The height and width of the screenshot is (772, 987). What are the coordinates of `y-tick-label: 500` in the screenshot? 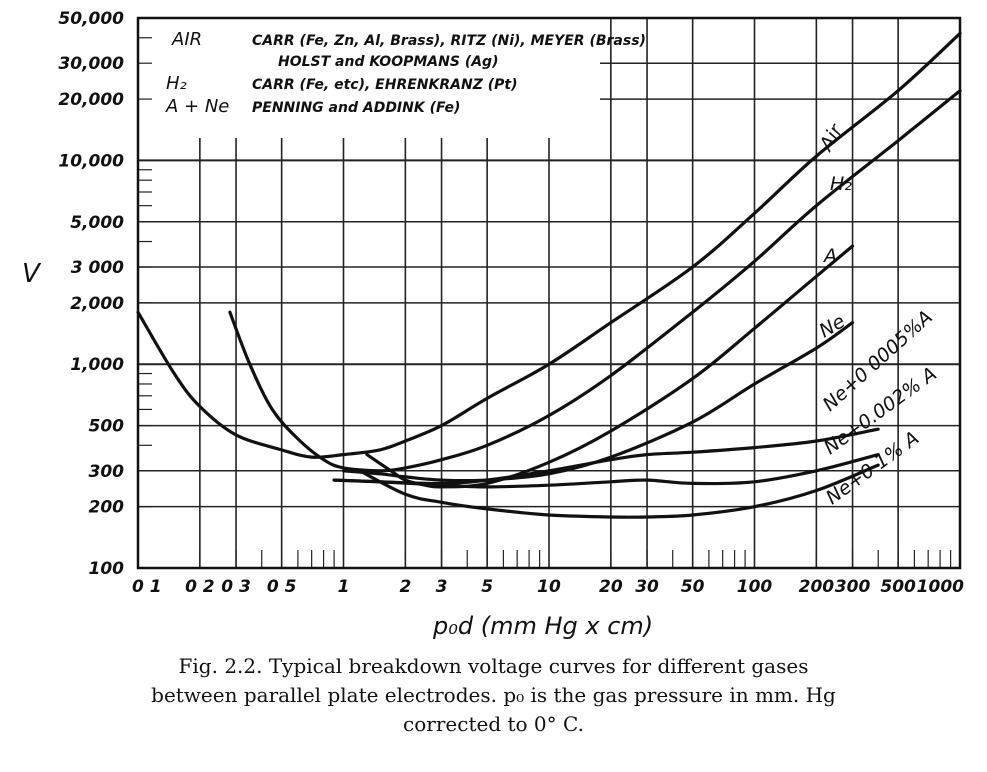 It's located at (107, 427).